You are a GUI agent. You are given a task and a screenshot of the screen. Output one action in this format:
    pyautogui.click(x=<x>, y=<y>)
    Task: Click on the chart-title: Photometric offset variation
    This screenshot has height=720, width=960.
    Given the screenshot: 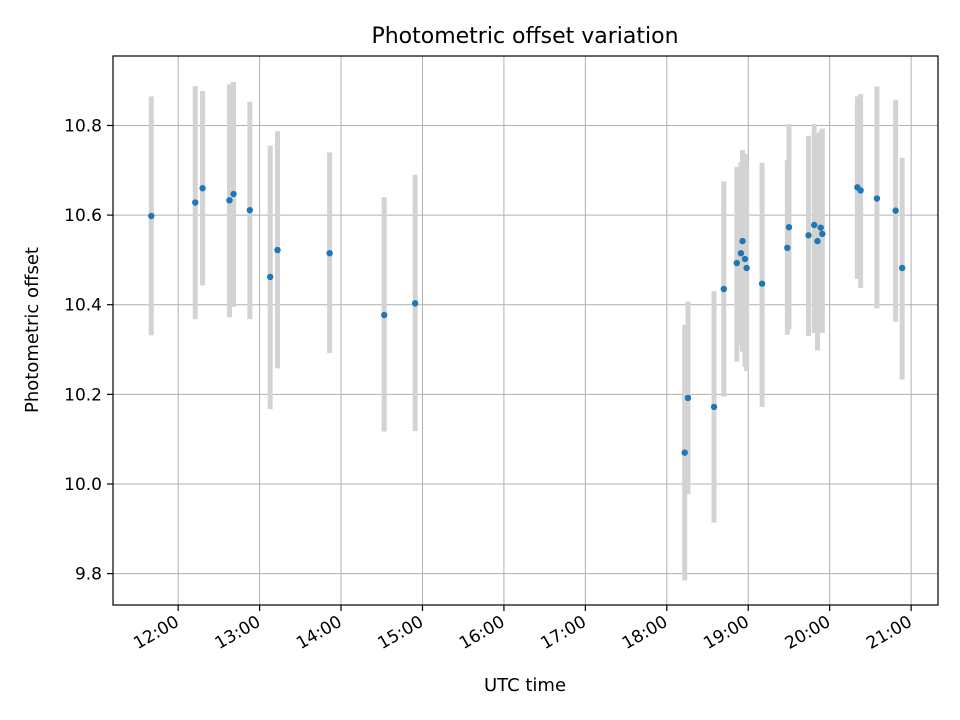 What is the action you would take?
    pyautogui.click(x=524, y=36)
    